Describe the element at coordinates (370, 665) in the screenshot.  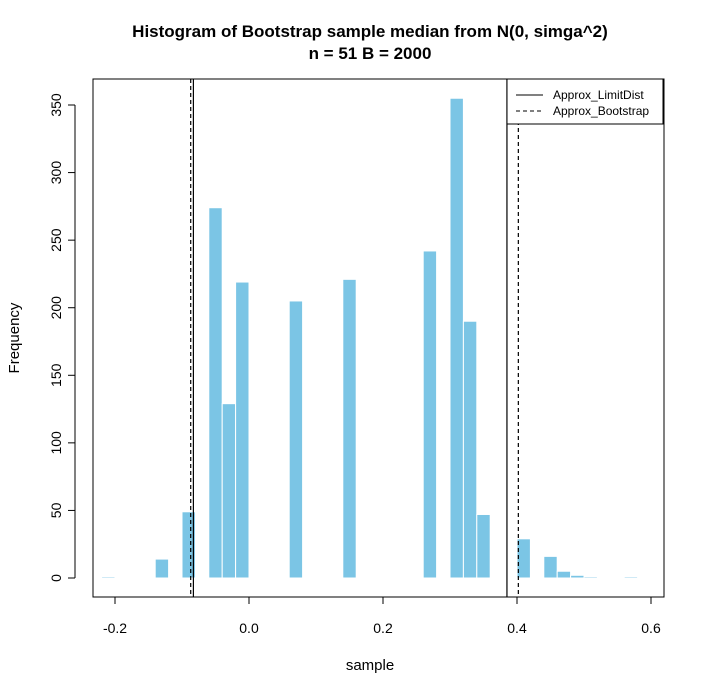
I see `x-axis-label: sample` at that location.